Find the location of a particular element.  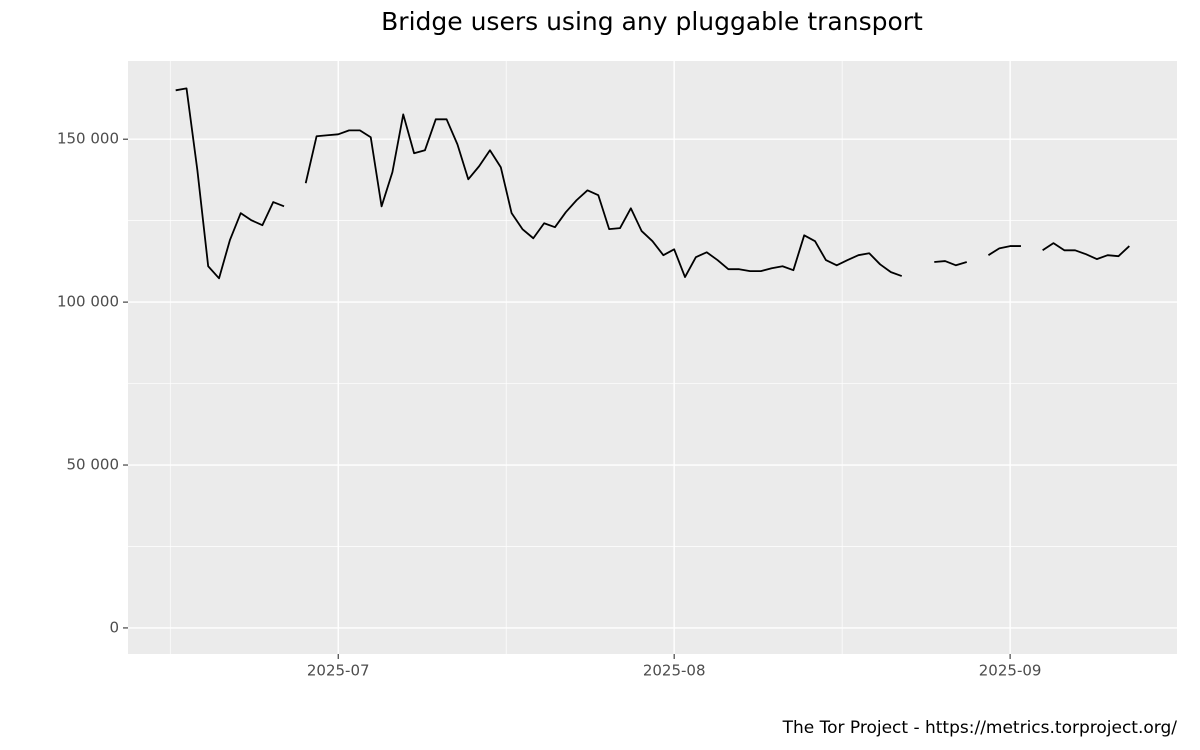

y-tick-label: 0 is located at coordinates (114, 627).